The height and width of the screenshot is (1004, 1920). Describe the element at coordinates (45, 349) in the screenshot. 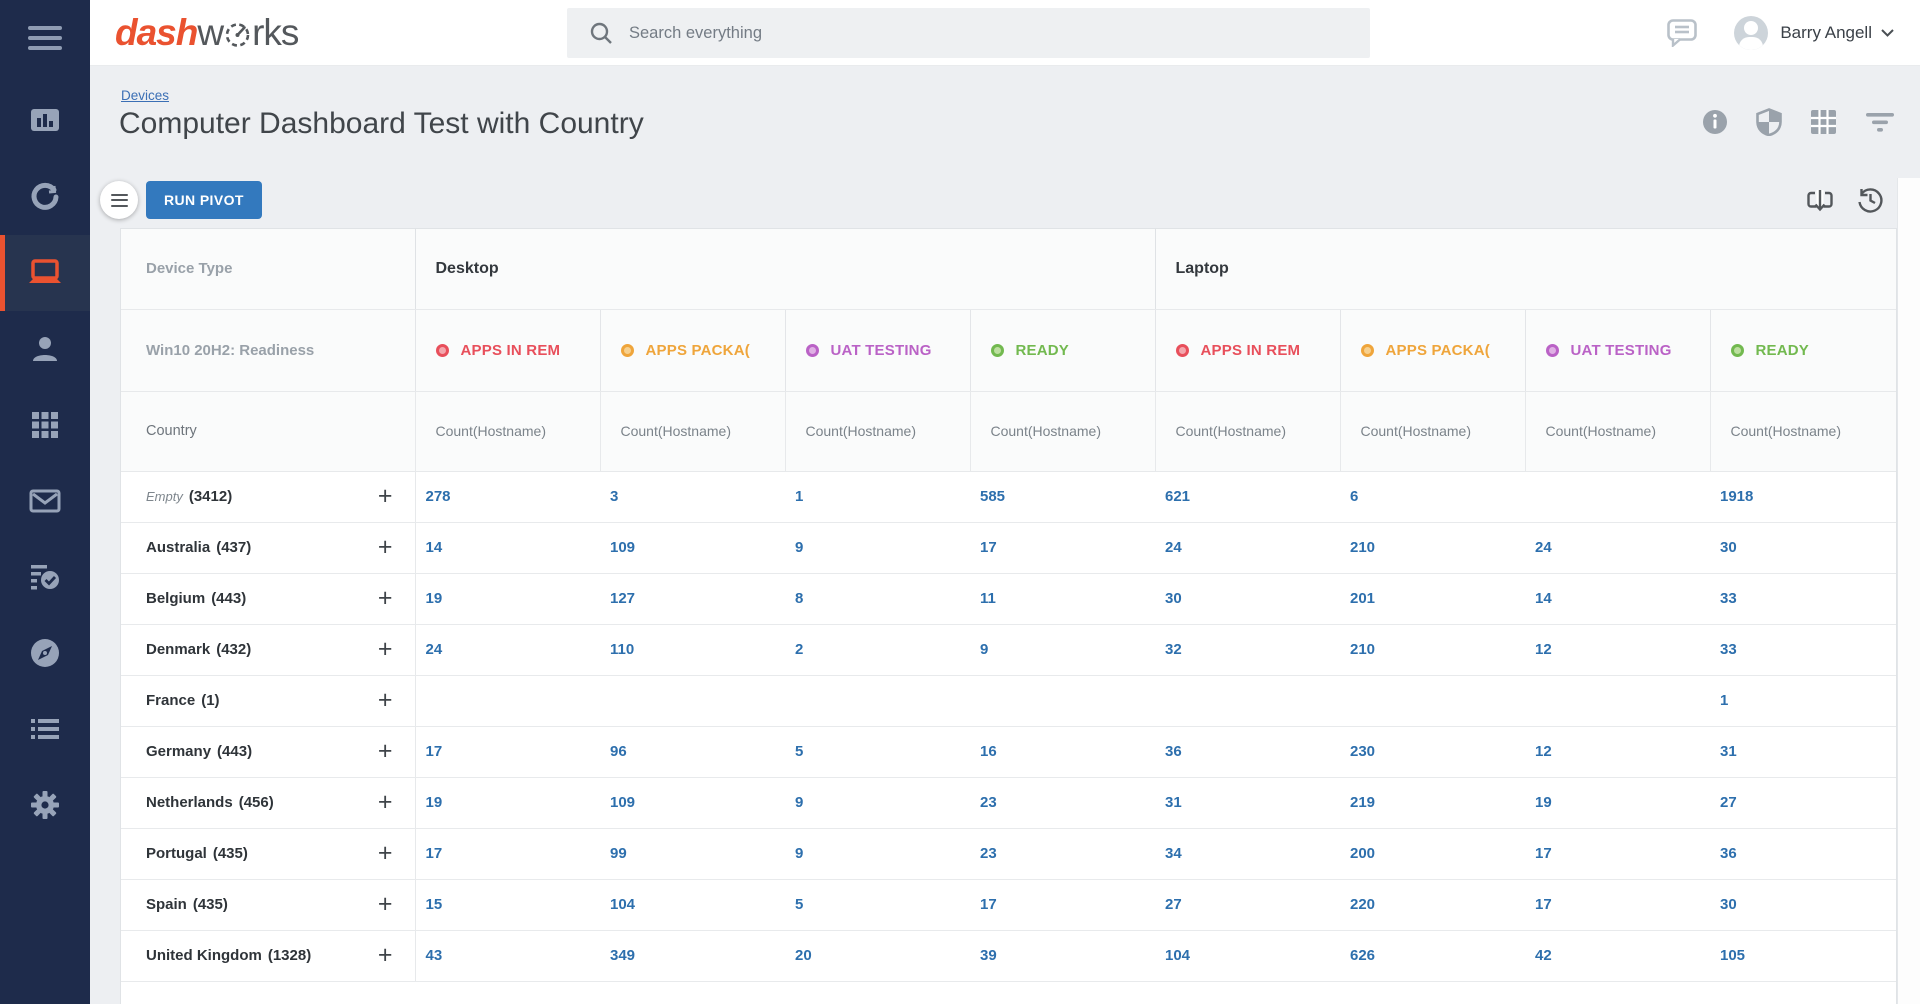

I see `sidebar-item-users` at that location.